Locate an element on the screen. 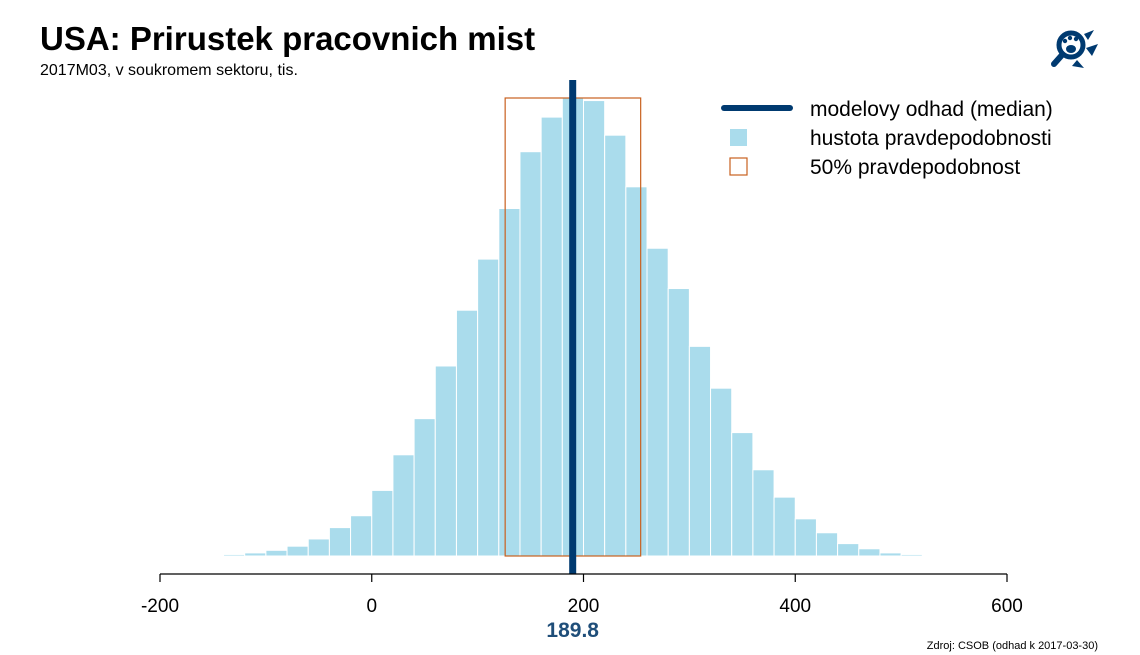 The height and width of the screenshot is (655, 1140). x-tick-label: -200 is located at coordinates (160, 606).